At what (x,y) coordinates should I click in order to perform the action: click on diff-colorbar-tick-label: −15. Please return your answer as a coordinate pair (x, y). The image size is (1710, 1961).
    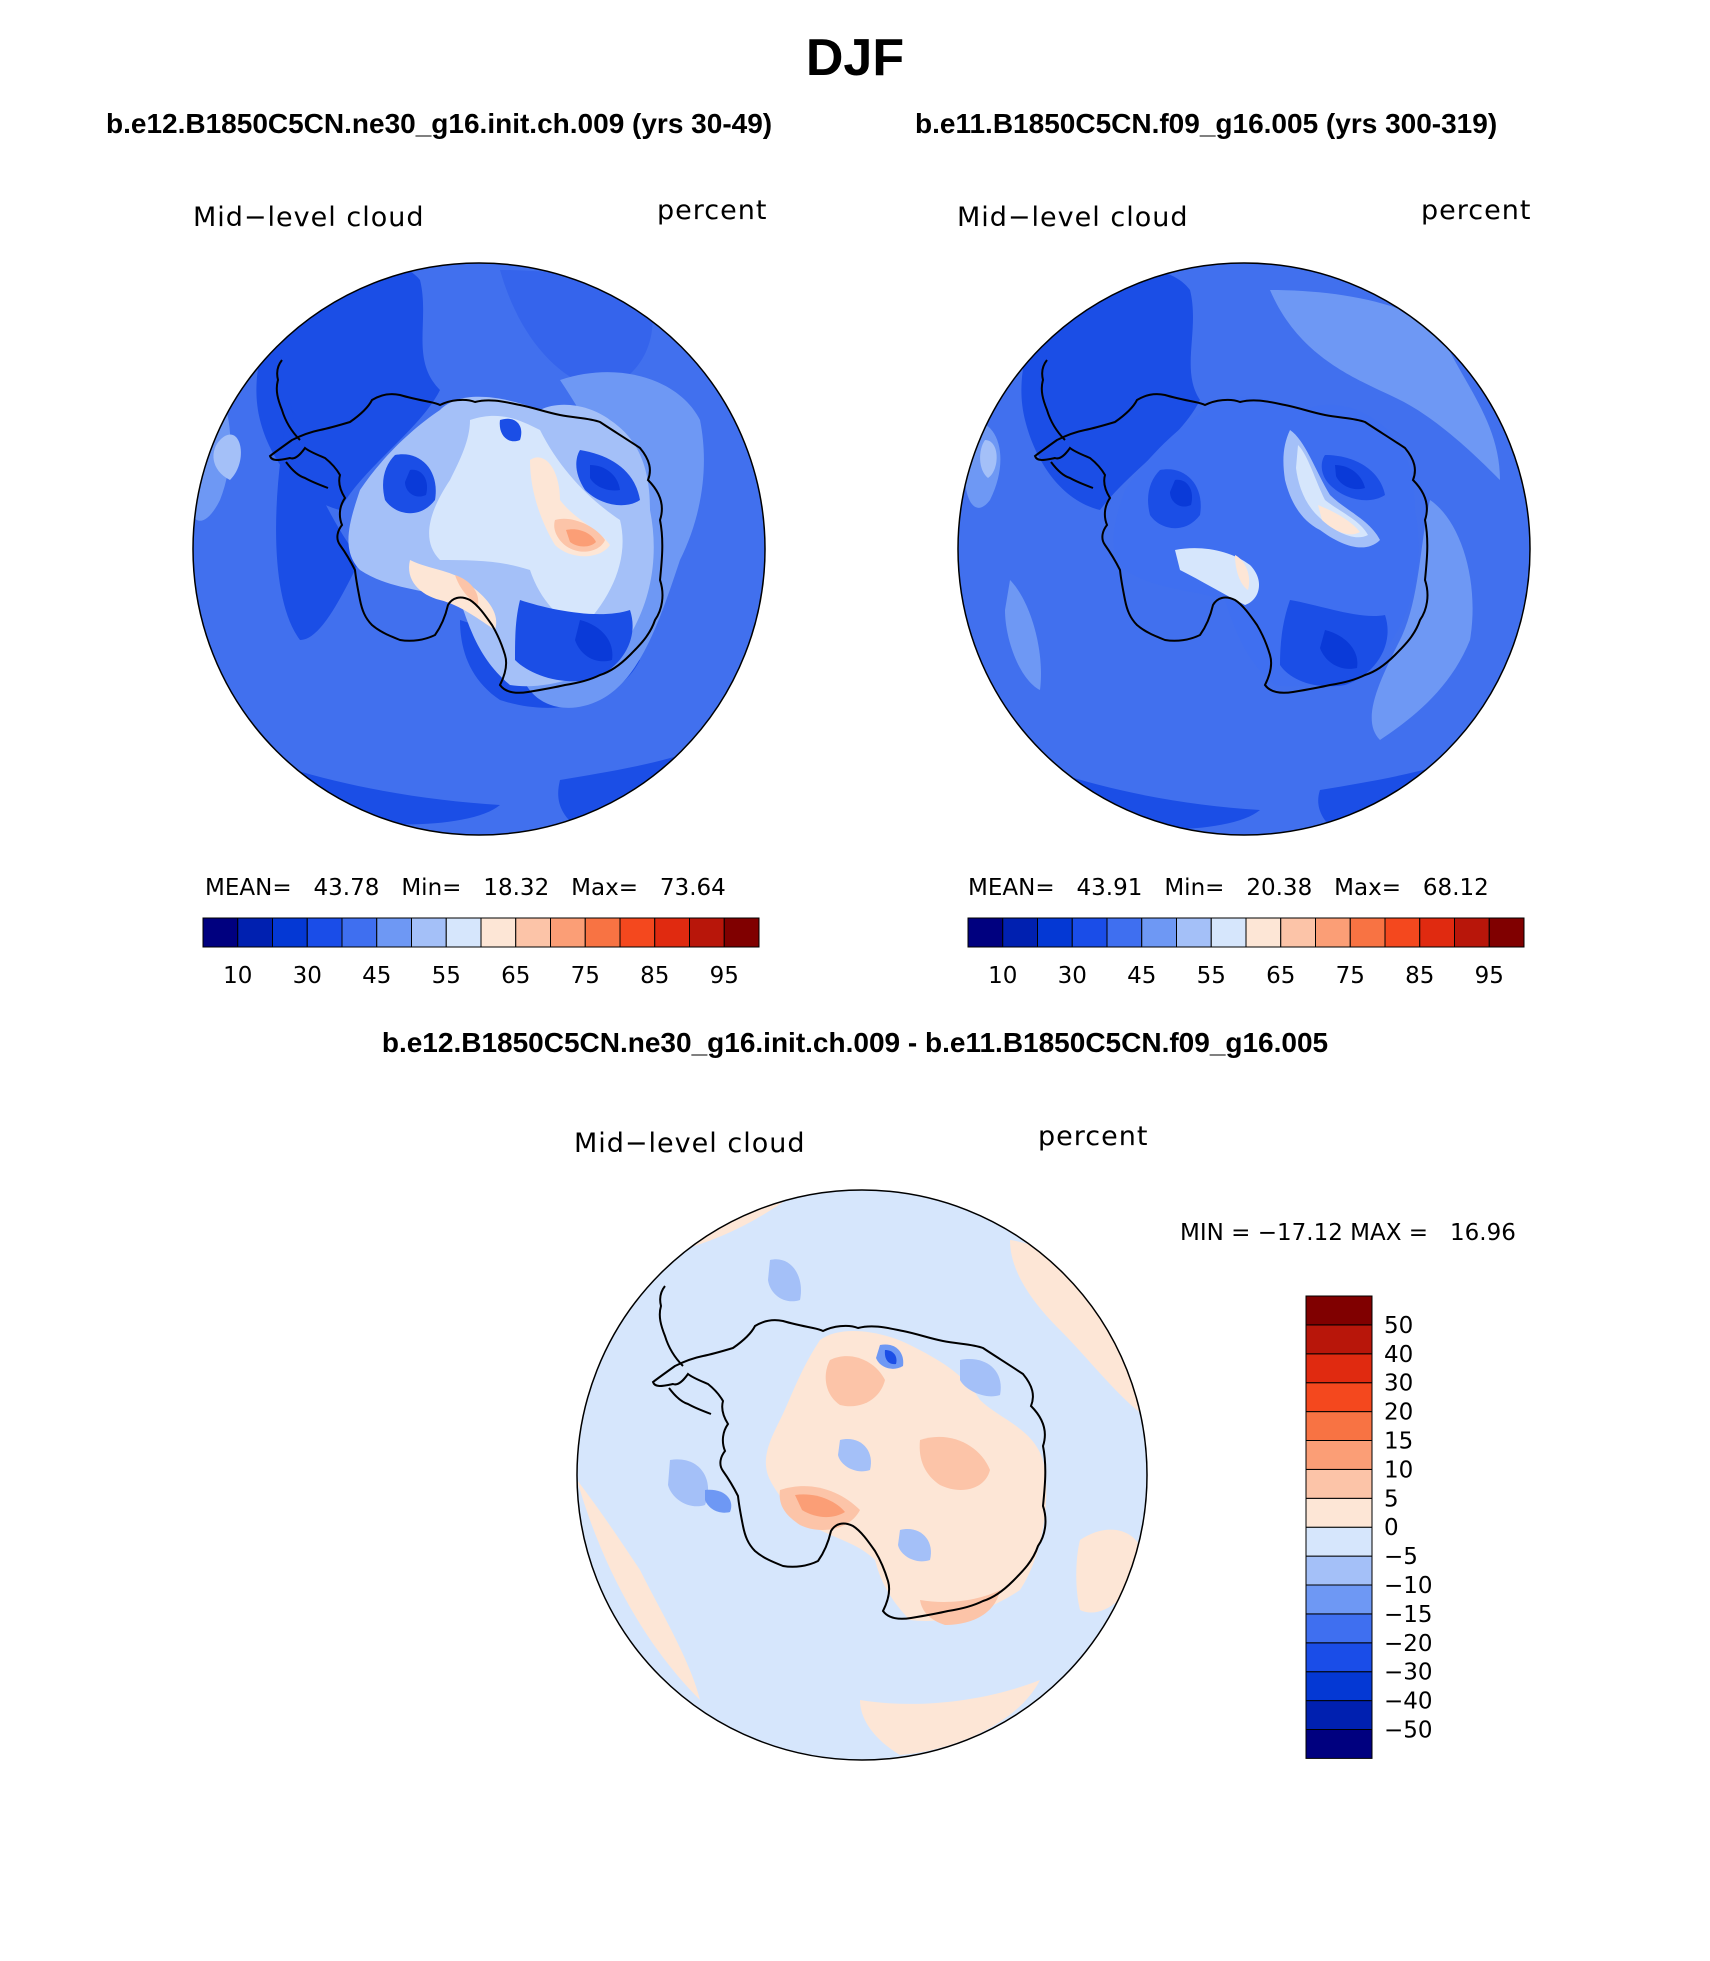
    Looking at the image, I should click on (1408, 1615).